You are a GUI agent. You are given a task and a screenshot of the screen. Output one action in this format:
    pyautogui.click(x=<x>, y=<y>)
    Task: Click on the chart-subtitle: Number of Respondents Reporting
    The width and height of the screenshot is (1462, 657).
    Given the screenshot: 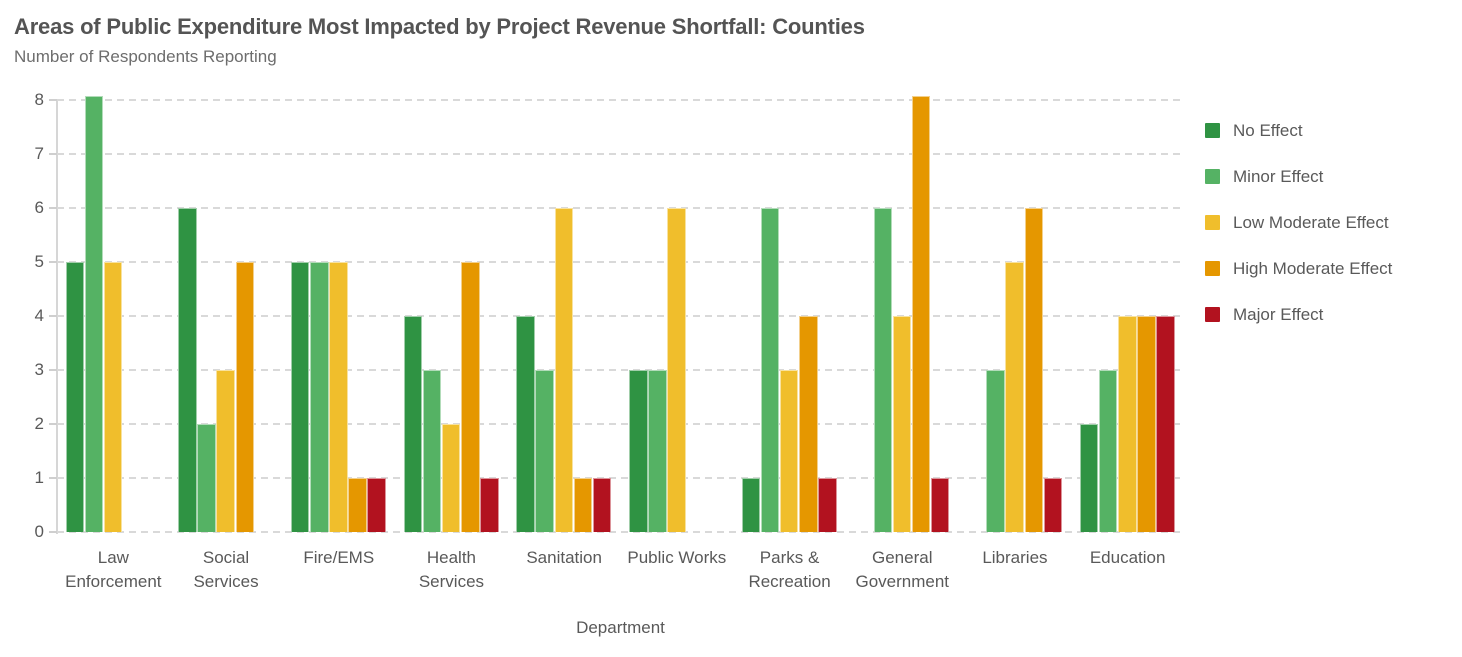 What is the action you would take?
    pyautogui.click(x=145, y=56)
    